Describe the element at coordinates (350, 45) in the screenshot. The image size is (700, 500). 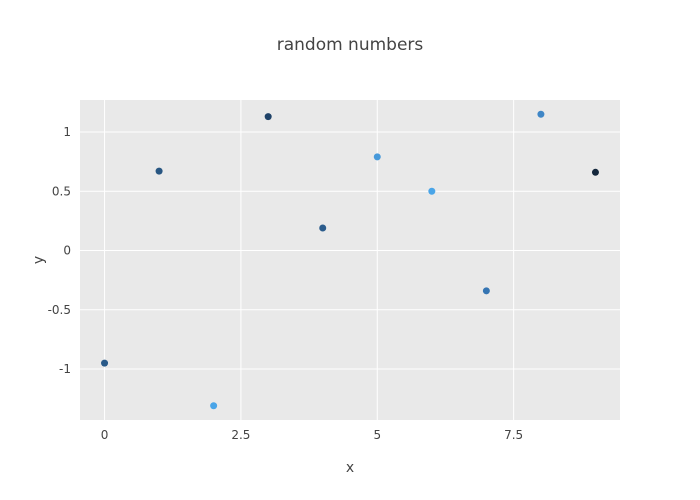
I see `chart-title: random numbers` at that location.